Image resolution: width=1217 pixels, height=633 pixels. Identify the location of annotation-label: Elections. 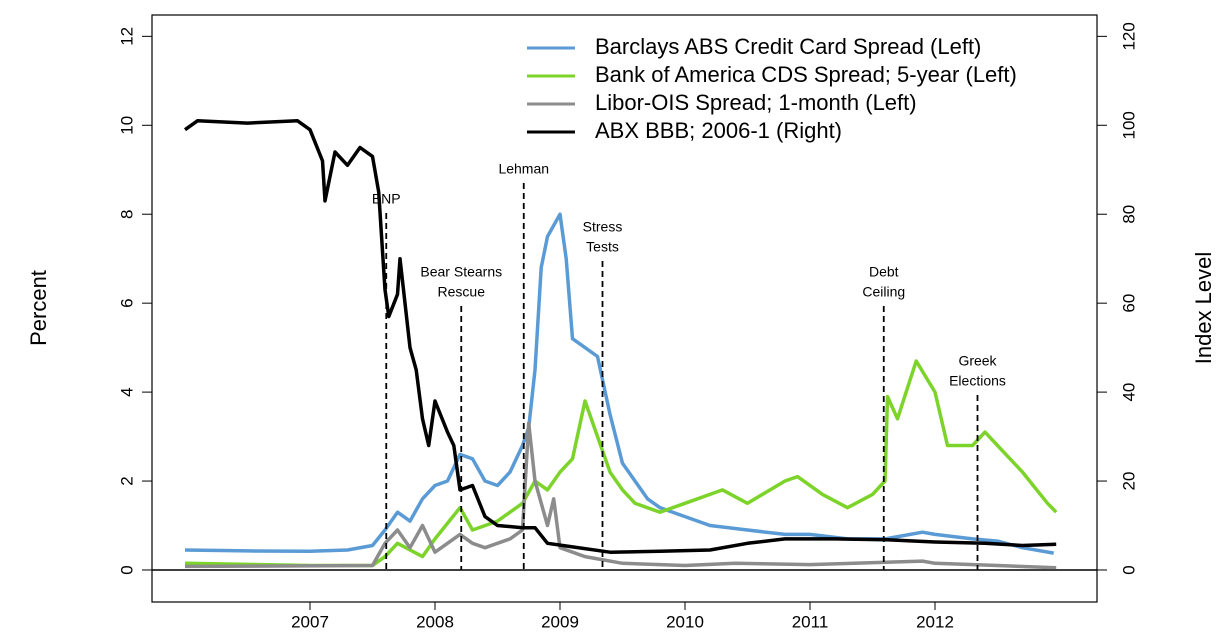
(977, 381).